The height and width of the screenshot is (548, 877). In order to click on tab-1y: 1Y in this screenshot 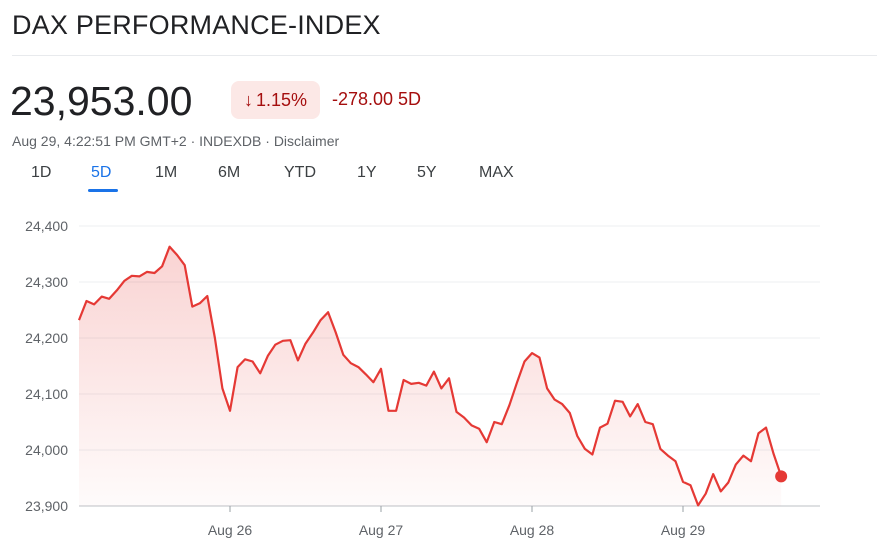, I will do `click(367, 172)`.